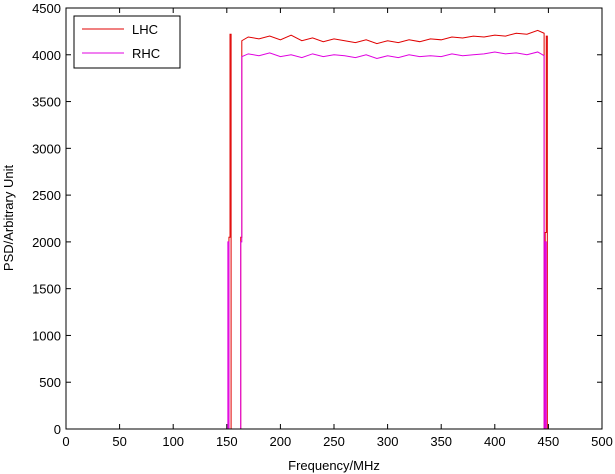 This screenshot has width=615, height=474. I want to click on y-tick-label: 1500, so click(46, 289).